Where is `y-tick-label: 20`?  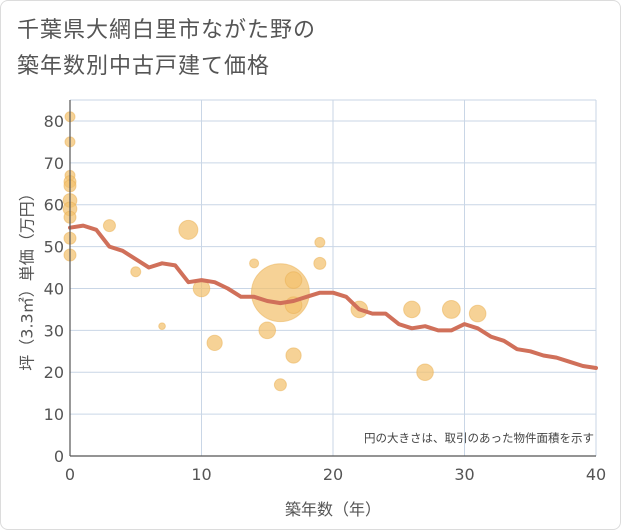 y-tick-label: 20 is located at coordinates (54, 372).